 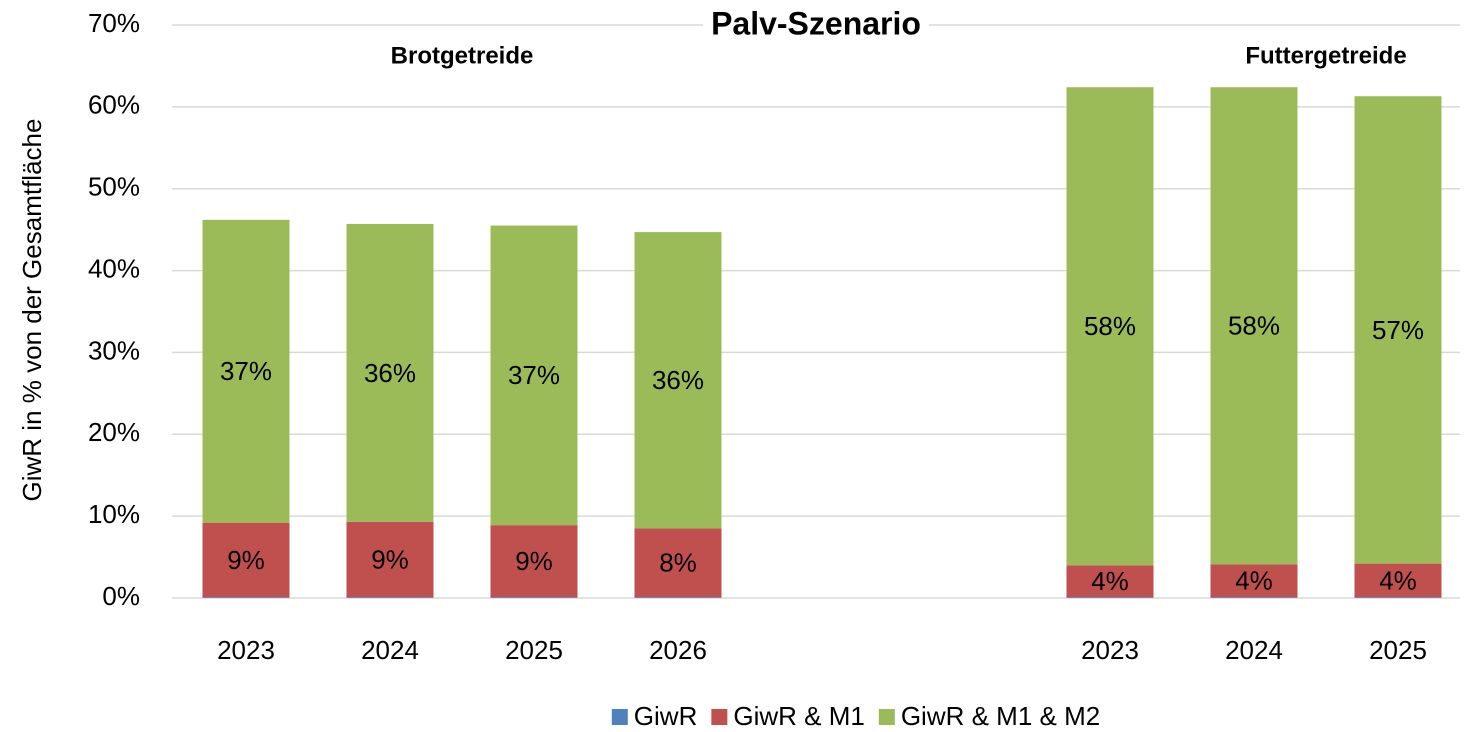 What do you see at coordinates (114, 432) in the screenshot?
I see `y-tick-label: 20%` at bounding box center [114, 432].